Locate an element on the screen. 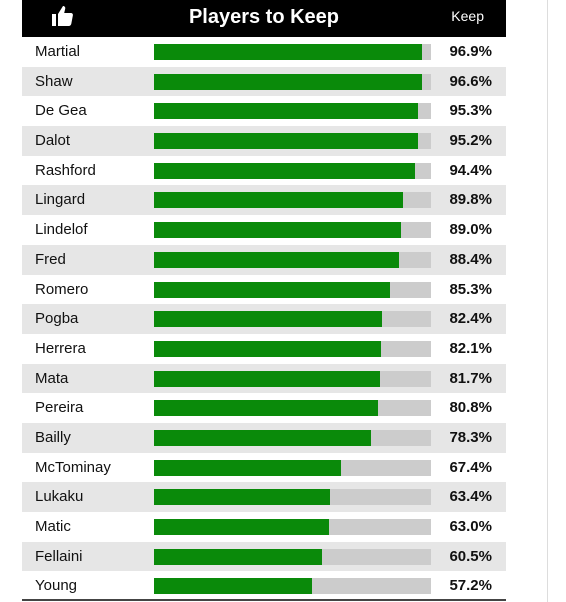 The width and height of the screenshot is (566, 602). player-name: Romero is located at coordinates (62, 289).